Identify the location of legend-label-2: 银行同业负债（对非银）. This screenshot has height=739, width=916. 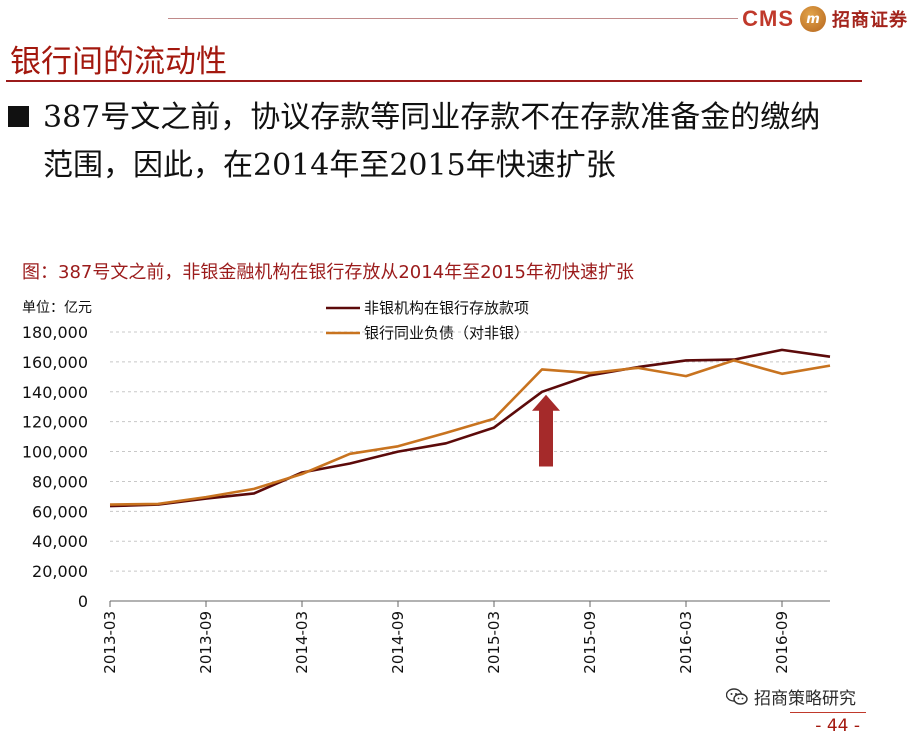
(446, 333).